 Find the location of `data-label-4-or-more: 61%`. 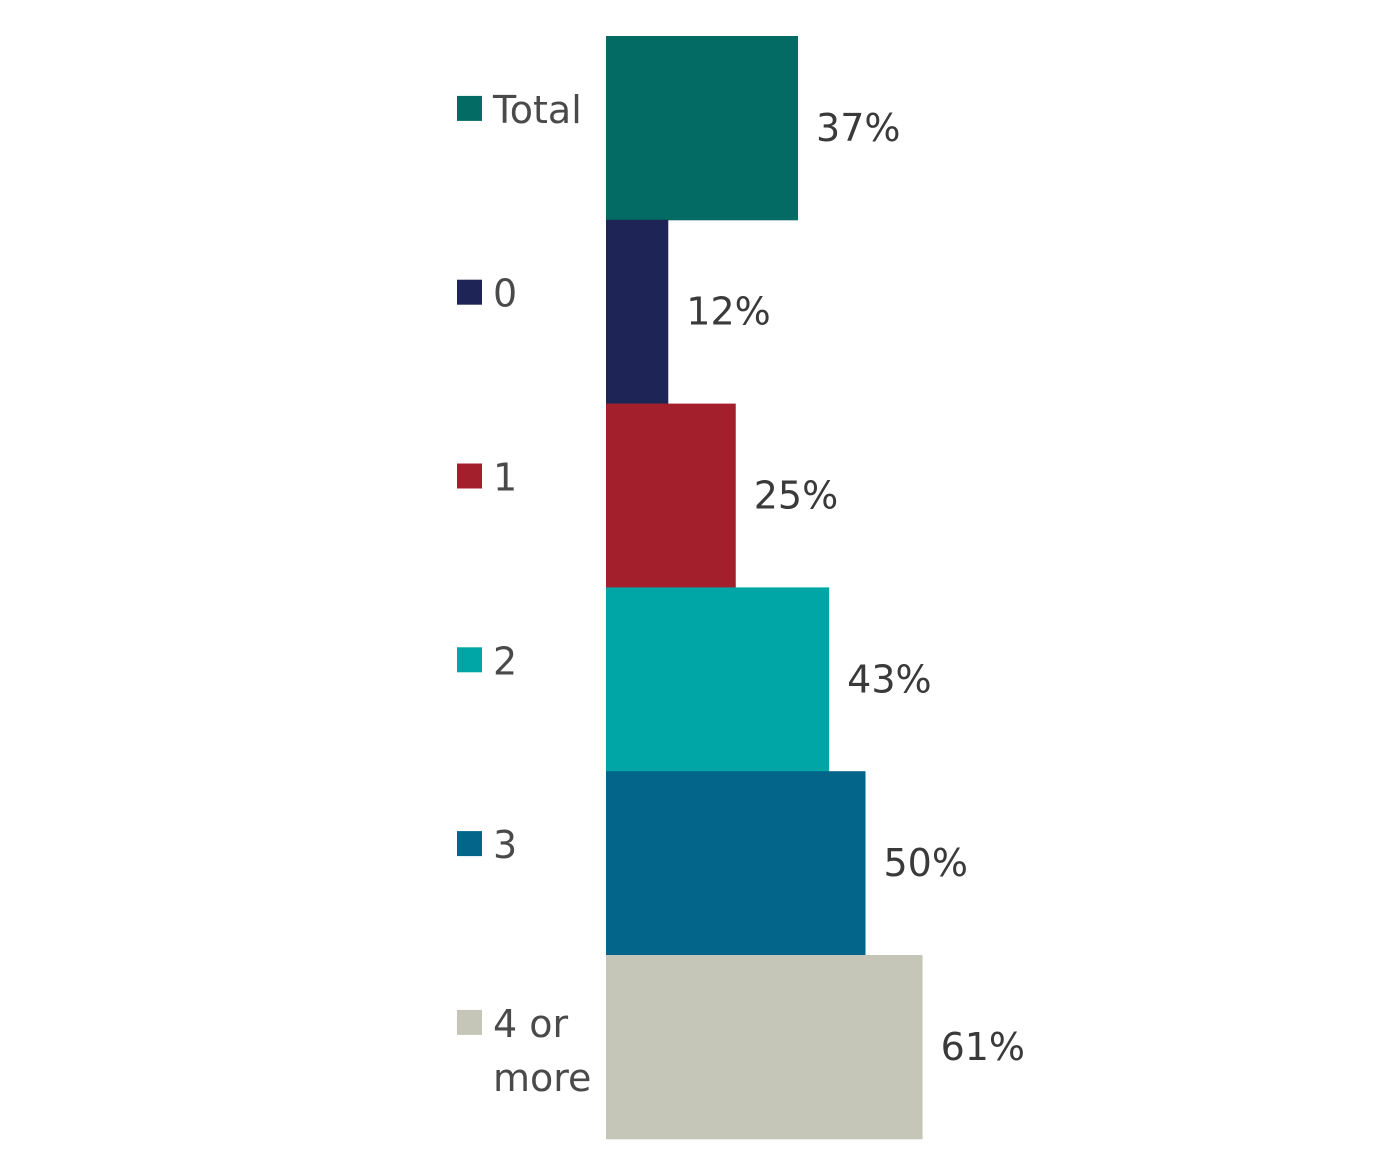

data-label-4-or-more: 61% is located at coordinates (983, 1047).